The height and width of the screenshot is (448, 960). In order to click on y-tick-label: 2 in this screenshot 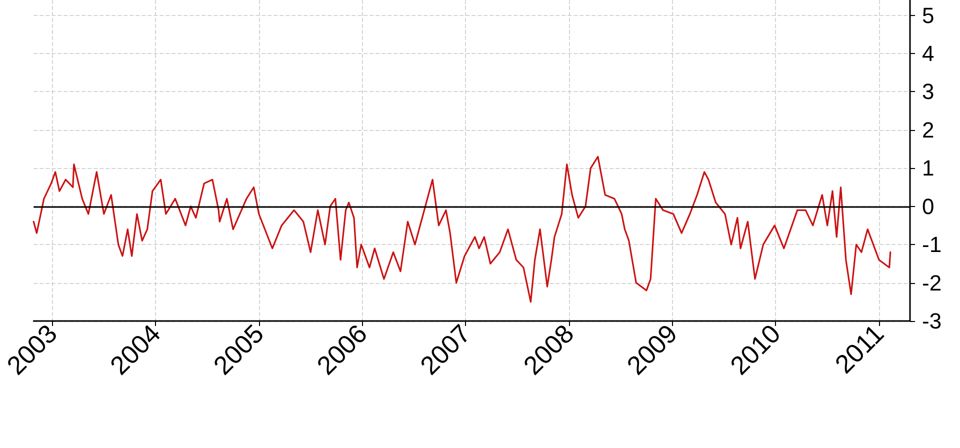, I will do `click(928, 129)`.